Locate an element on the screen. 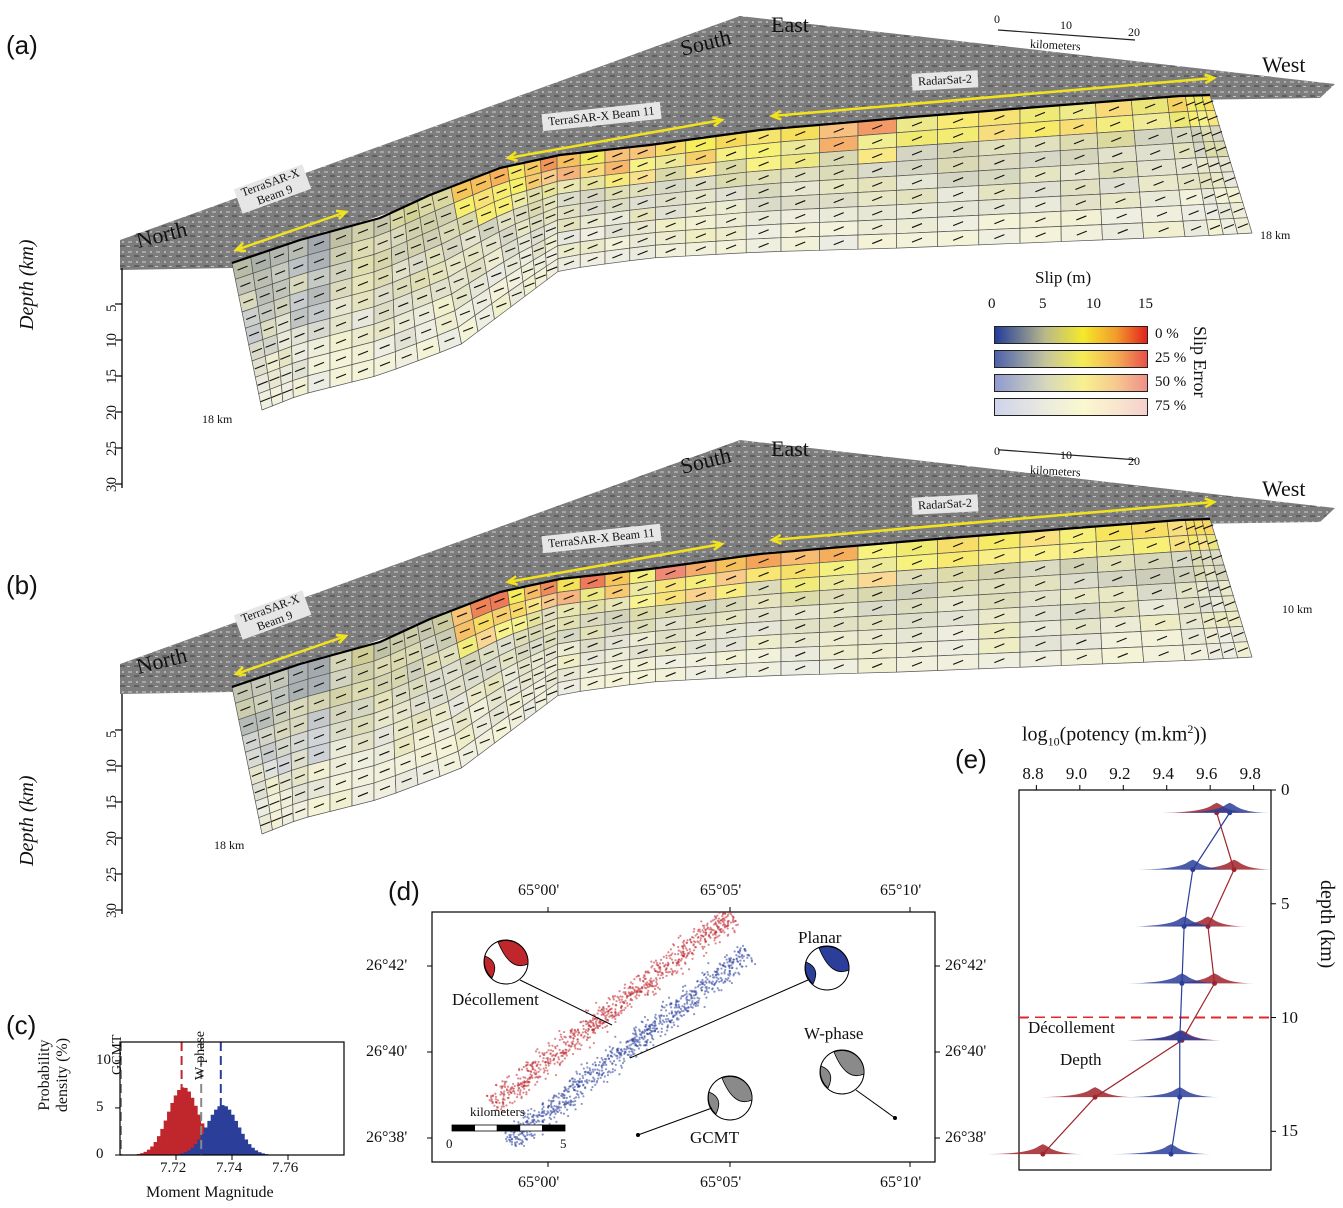 The height and width of the screenshot is (1208, 1343). panel-e-ytick-label: 15 is located at coordinates (1289, 1131).